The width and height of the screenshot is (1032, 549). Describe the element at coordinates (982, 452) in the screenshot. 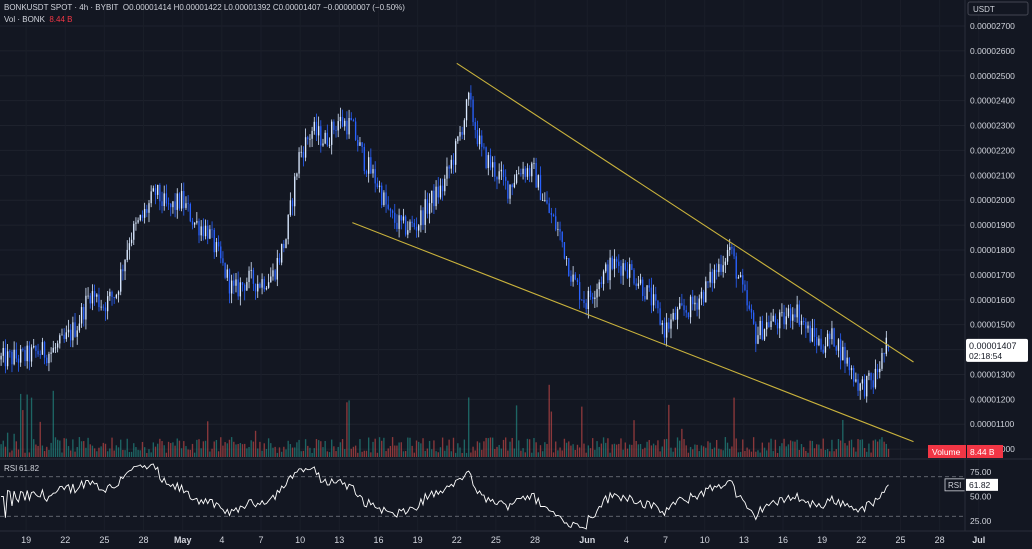

I see `volume-axis-value: 8.44 B` at that location.